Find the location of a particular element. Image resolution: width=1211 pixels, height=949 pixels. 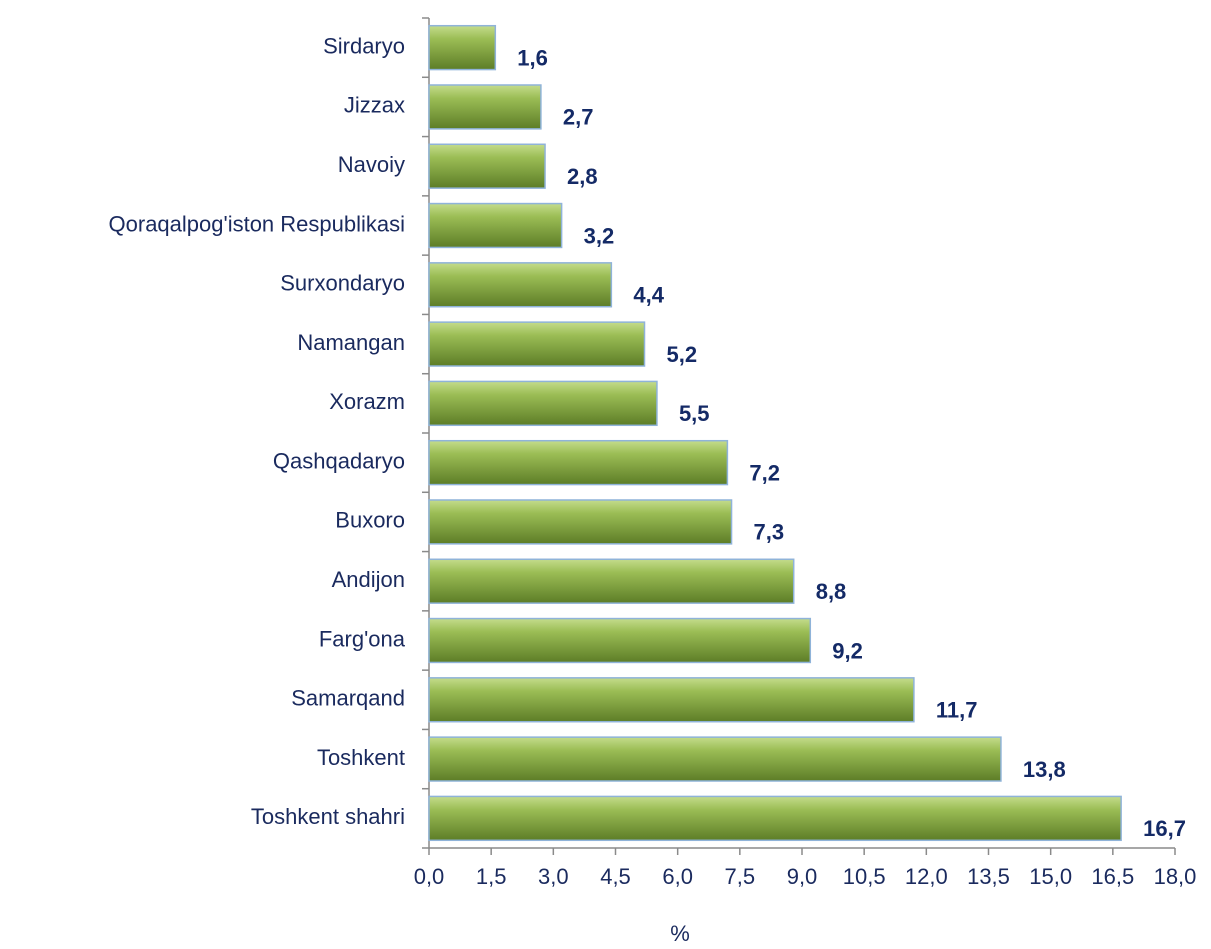

value-label: 13,8 is located at coordinates (1044, 769).